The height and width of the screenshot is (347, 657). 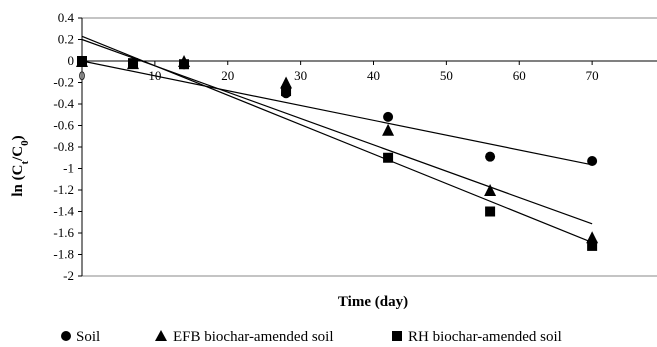 I want to click on legend-label-soil: Soil, so click(x=88, y=337).